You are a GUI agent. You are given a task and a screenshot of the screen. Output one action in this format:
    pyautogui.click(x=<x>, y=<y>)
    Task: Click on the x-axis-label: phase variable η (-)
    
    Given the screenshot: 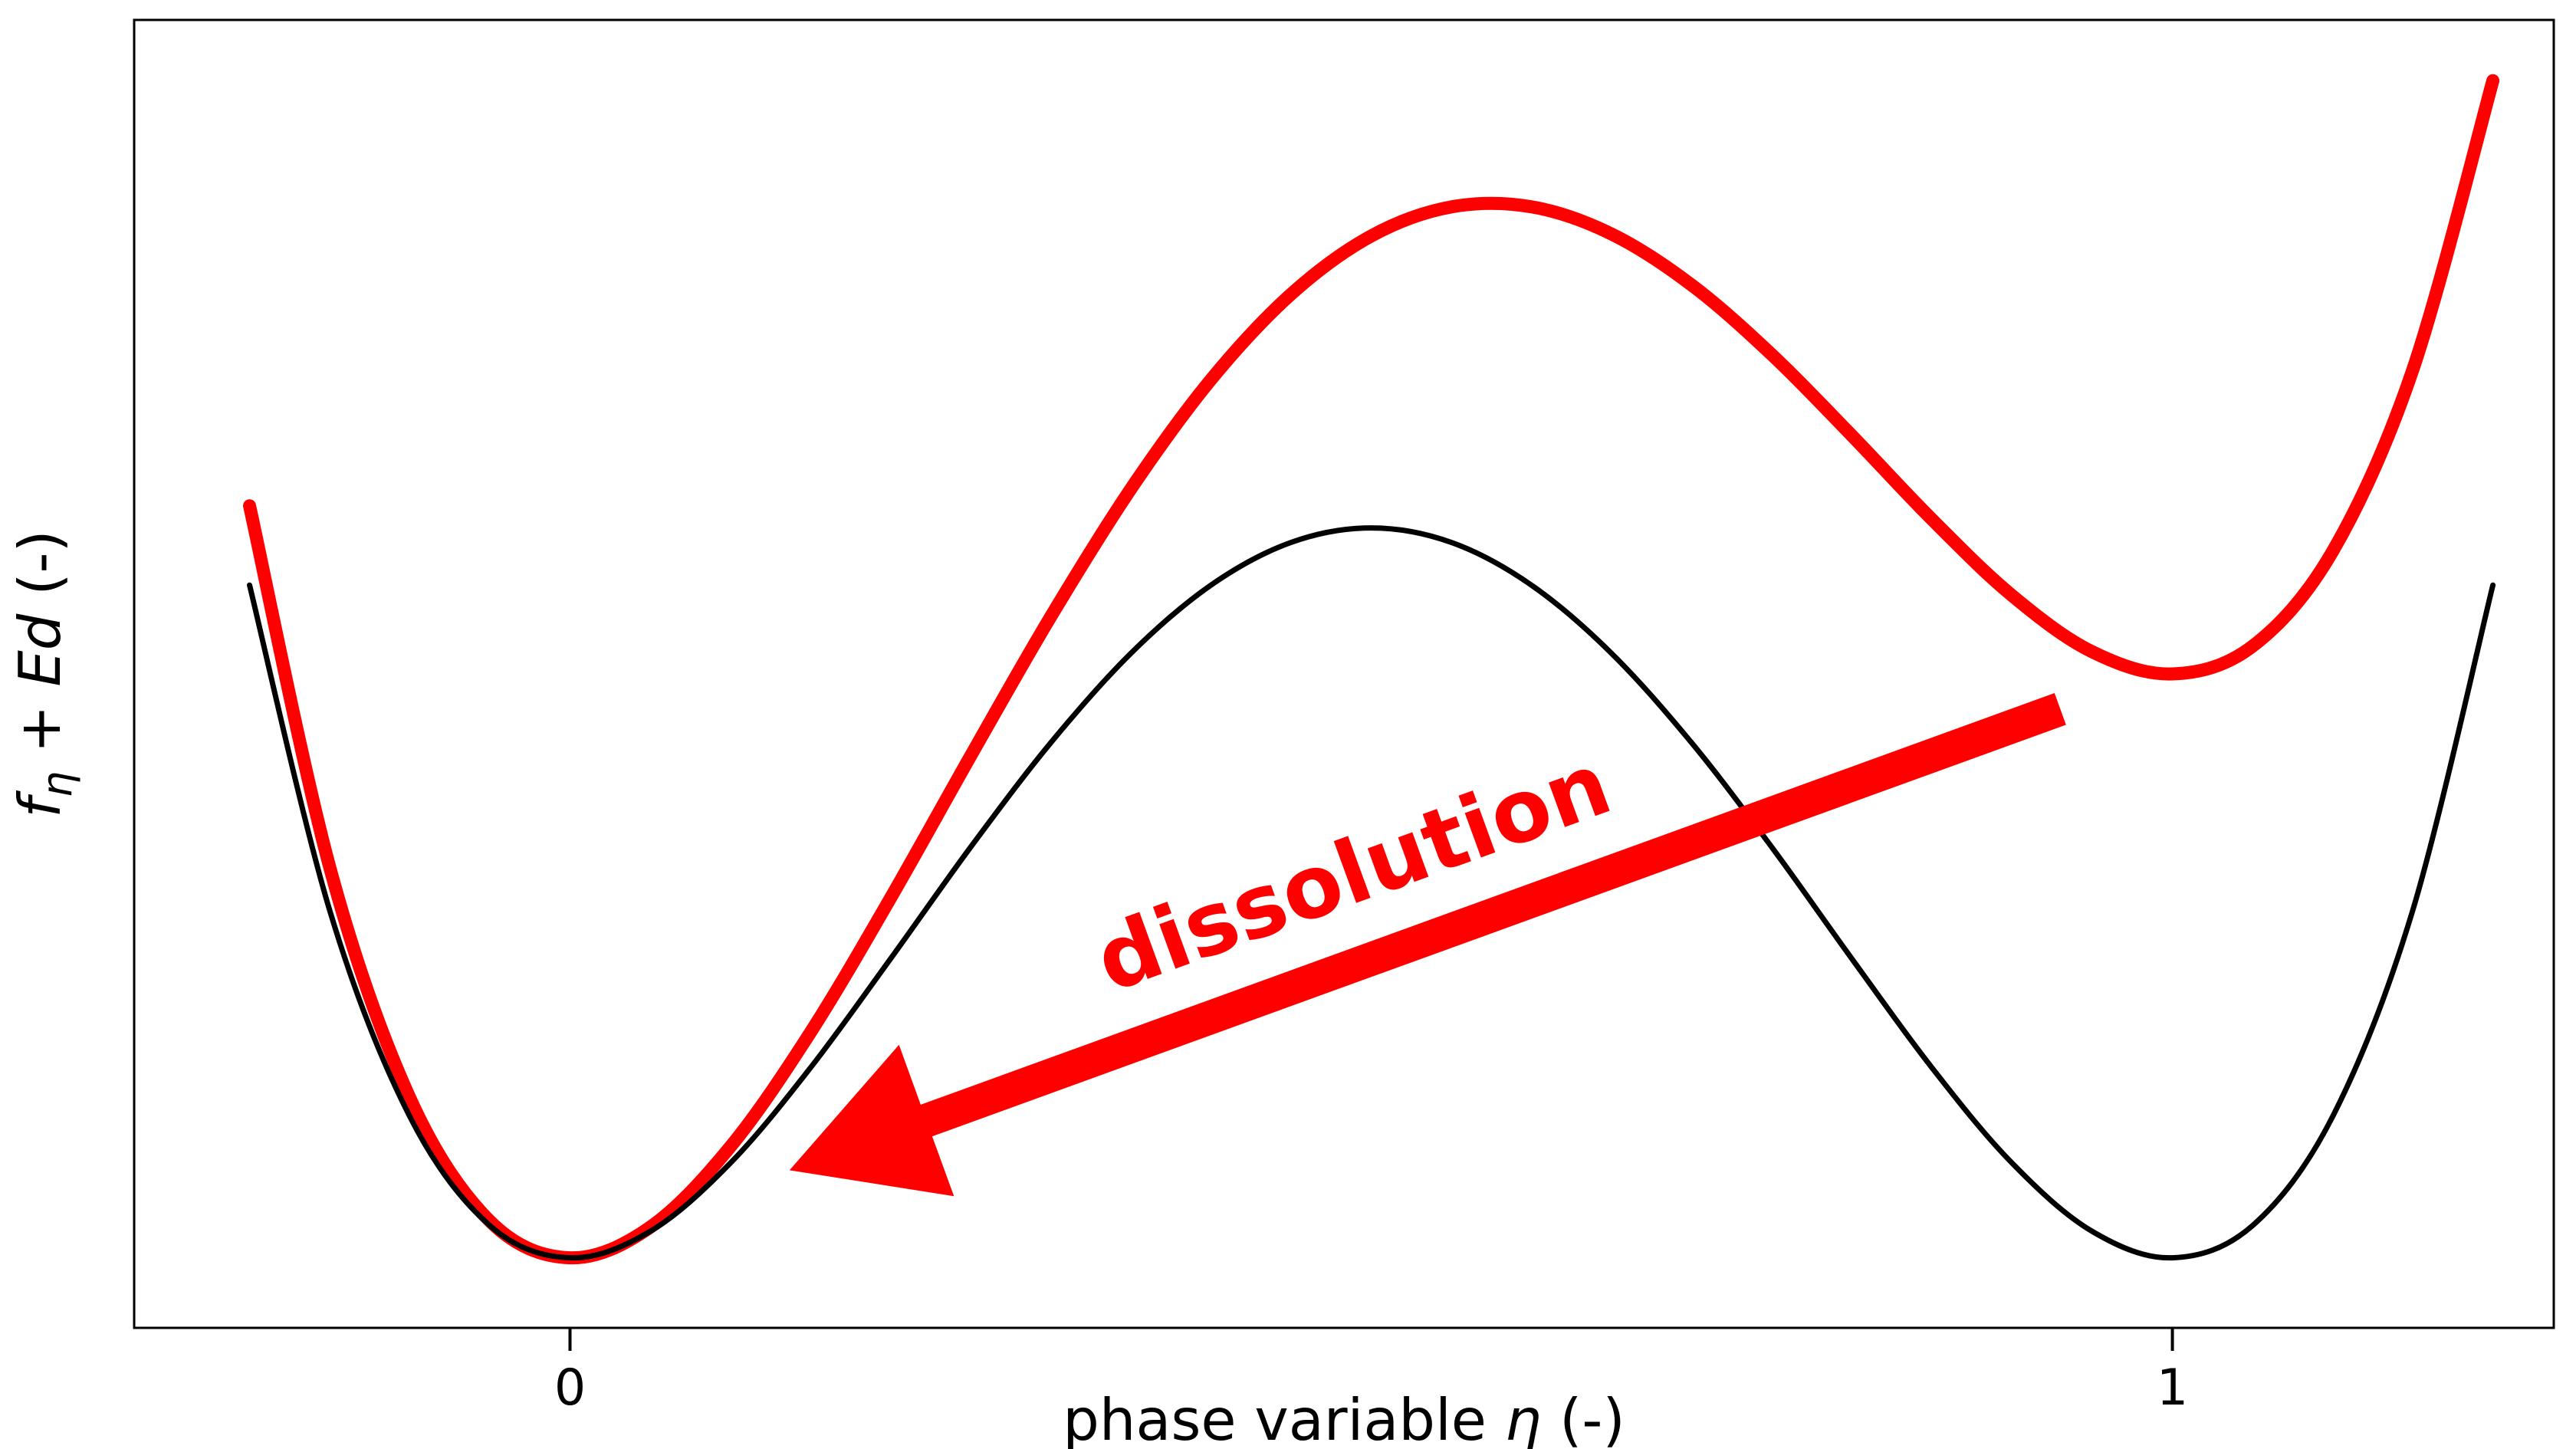 What is the action you would take?
    pyautogui.click(x=1344, y=1418)
    